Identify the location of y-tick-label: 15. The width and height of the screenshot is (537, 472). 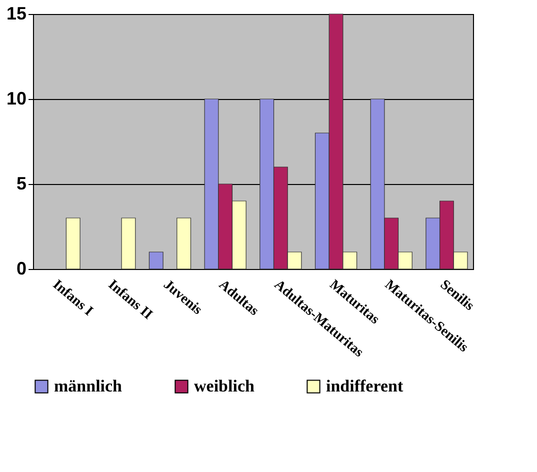
(16, 14).